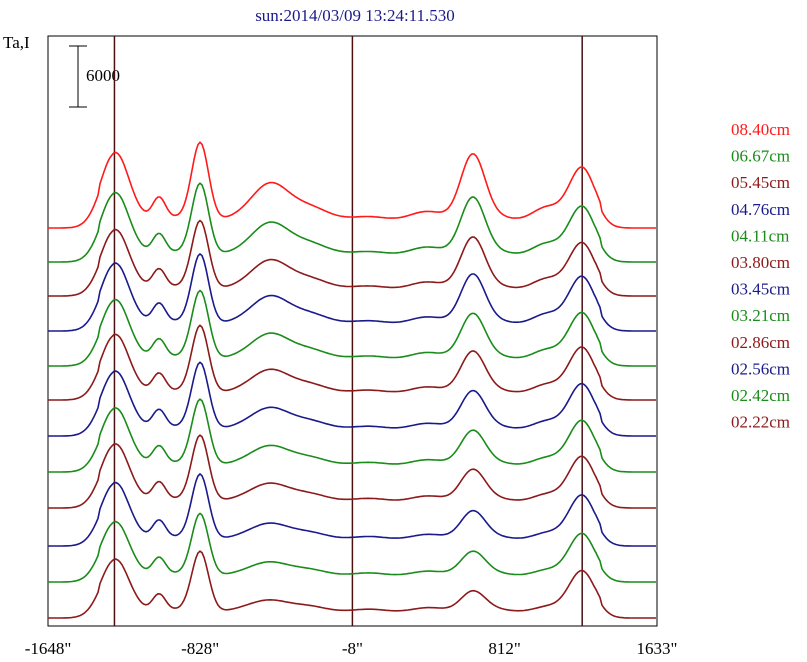 This screenshot has height=662, width=807. What do you see at coordinates (352, 547) in the screenshot?
I see `trace-02.42cm` at bounding box center [352, 547].